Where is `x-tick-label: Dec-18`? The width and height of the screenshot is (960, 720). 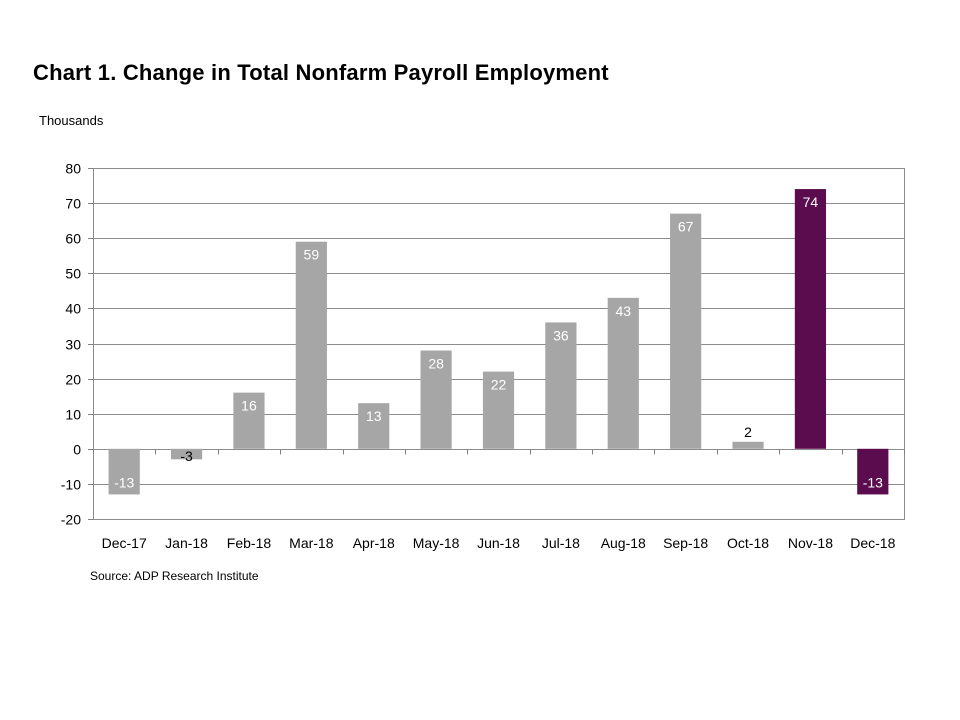 x-tick-label: Dec-18 is located at coordinates (872, 543).